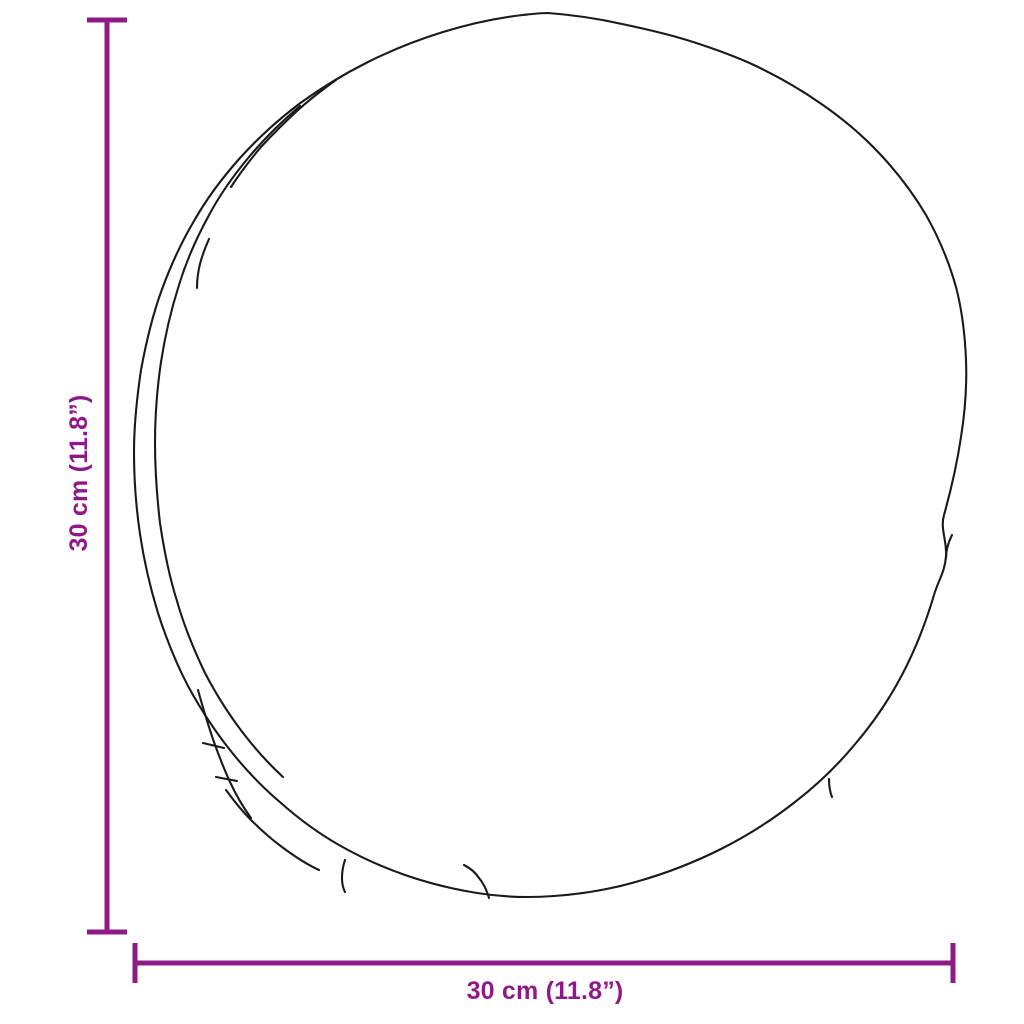 The height and width of the screenshot is (1024, 1024). What do you see at coordinates (224, 754) in the screenshot?
I see `mirror-rim-detail-lower-left` at bounding box center [224, 754].